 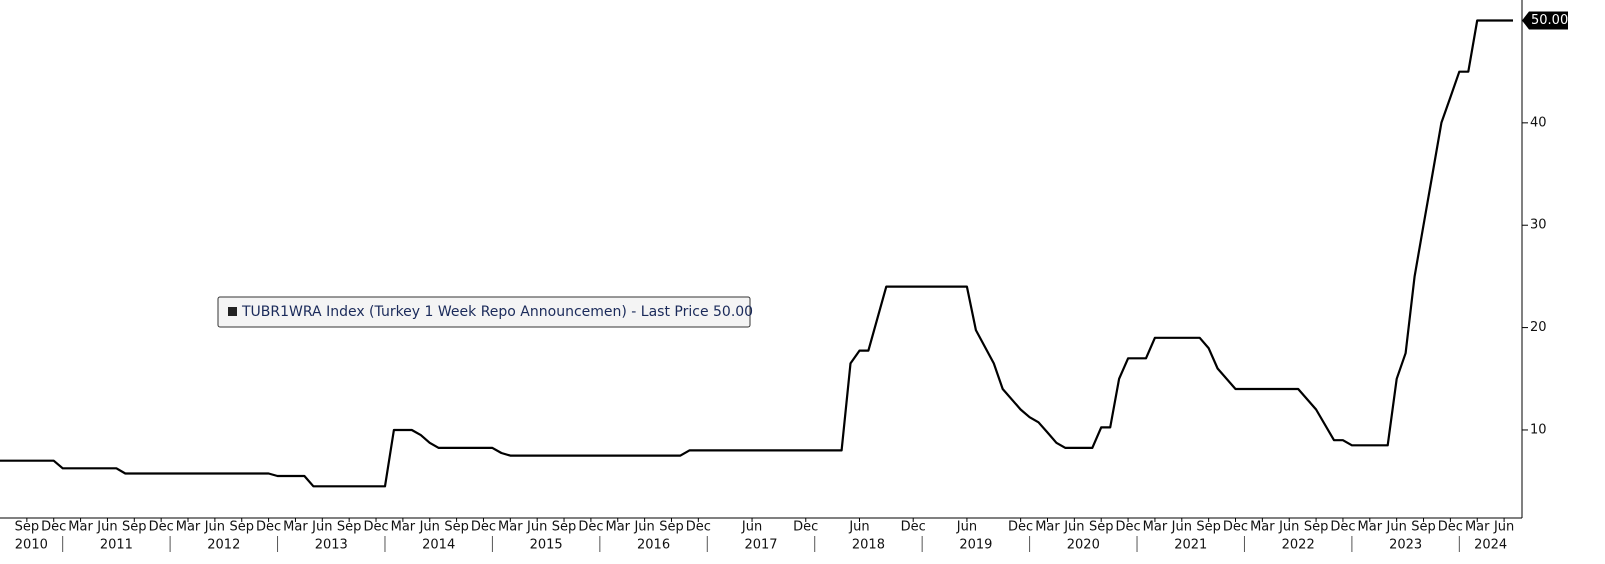 I want to click on y-tick-label: 30, so click(x=1538, y=225).